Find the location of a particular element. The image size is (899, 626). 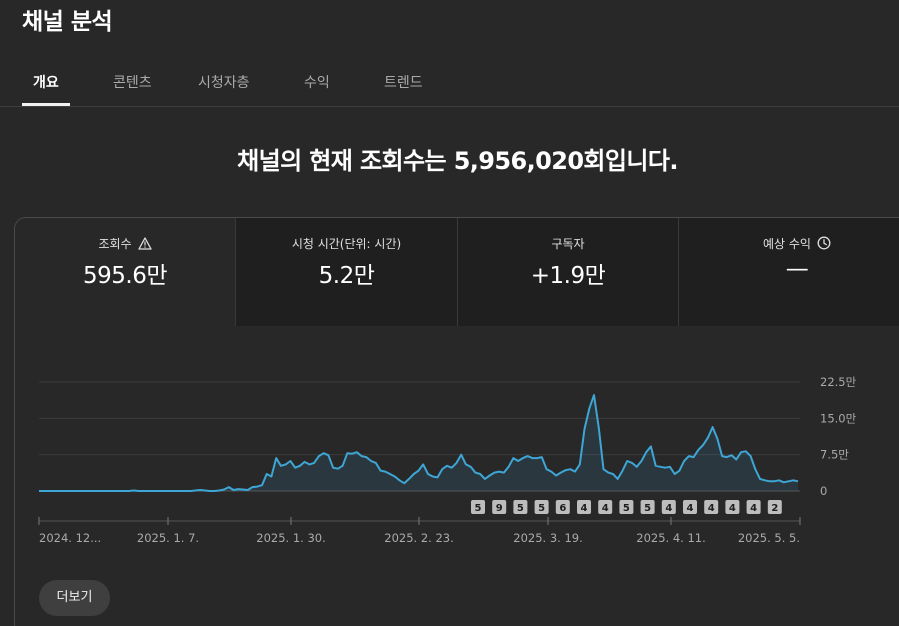

series-line is located at coordinates (419, 443).